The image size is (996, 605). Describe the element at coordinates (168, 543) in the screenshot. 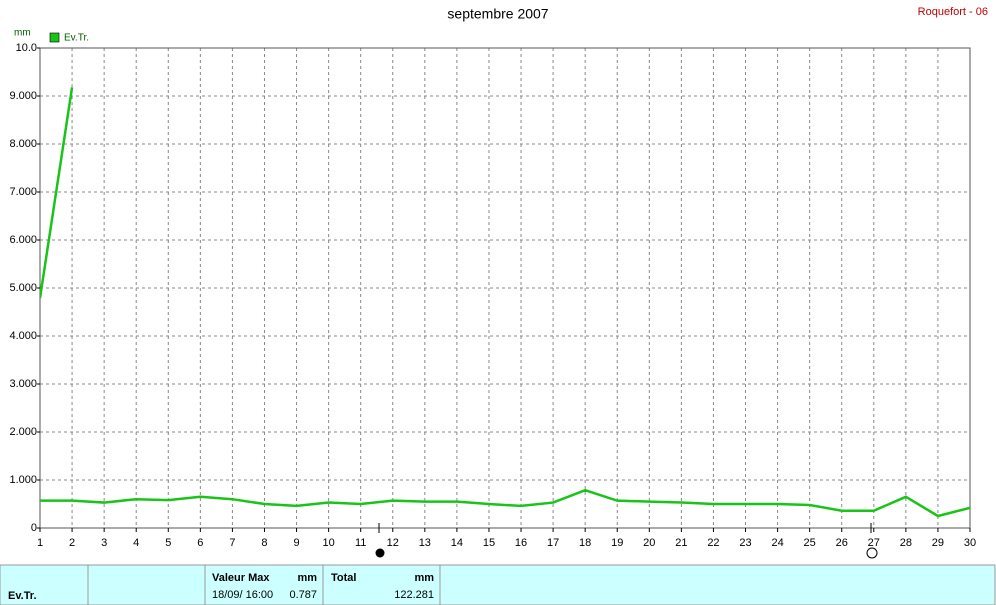

I see `x-tick-label: 5` at that location.